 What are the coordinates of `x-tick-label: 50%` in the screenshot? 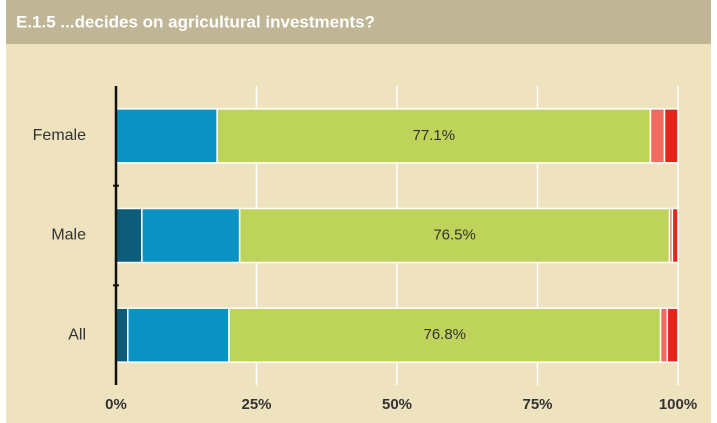 It's located at (397, 404).